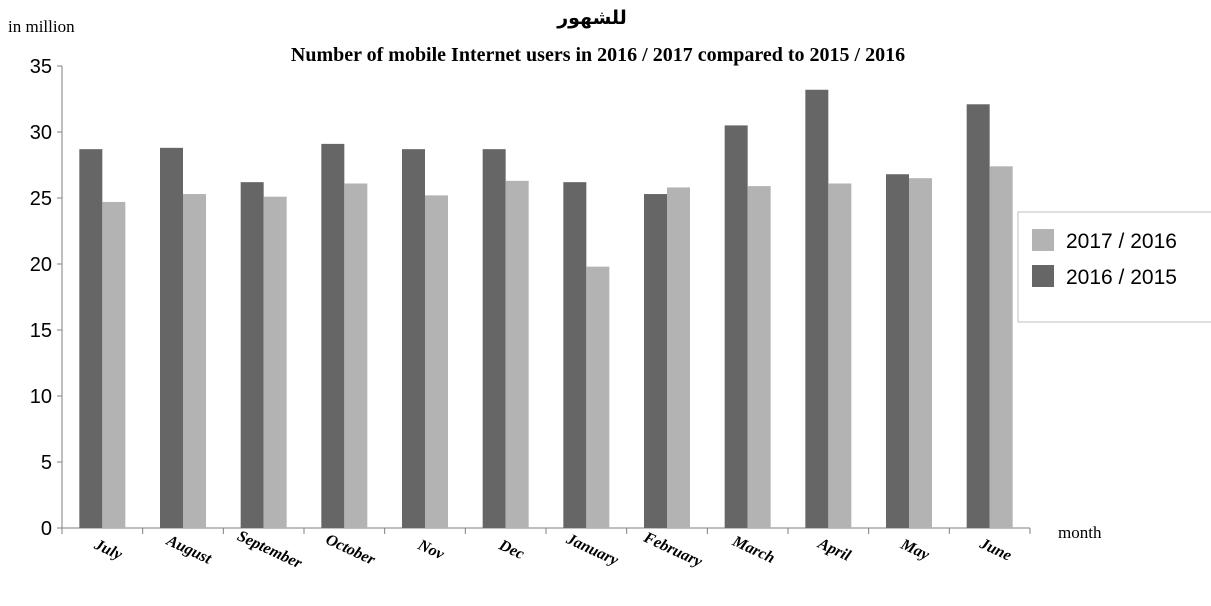  What do you see at coordinates (188, 550) in the screenshot?
I see `x-tick-label: August` at bounding box center [188, 550].